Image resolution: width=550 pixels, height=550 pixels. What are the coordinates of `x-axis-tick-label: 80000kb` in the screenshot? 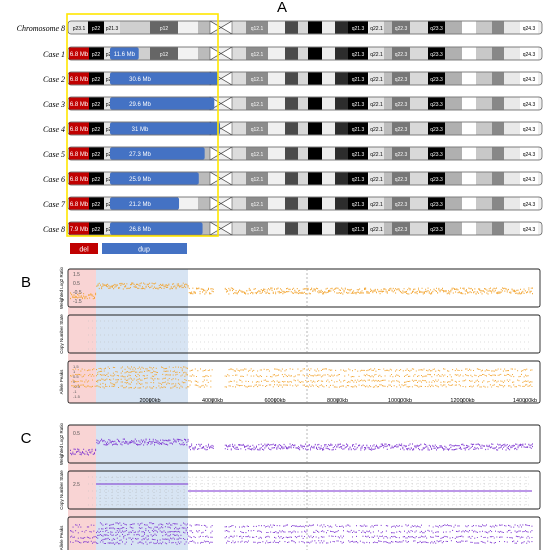 It's located at (337, 401).